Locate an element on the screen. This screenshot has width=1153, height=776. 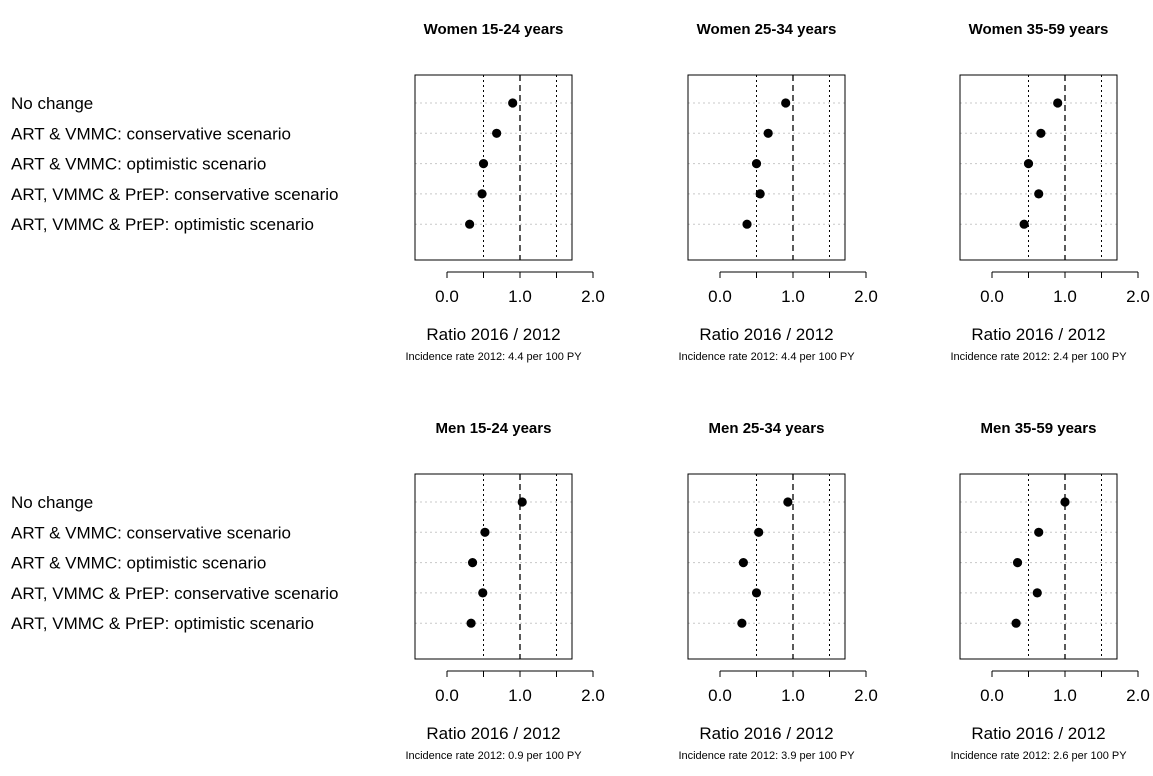
panel-title: Men 35-59 years is located at coordinates (1039, 428).